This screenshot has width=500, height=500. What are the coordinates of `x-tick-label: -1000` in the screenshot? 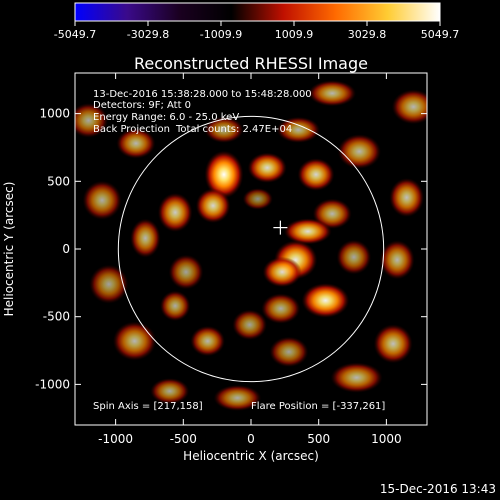 It's located at (115, 439).